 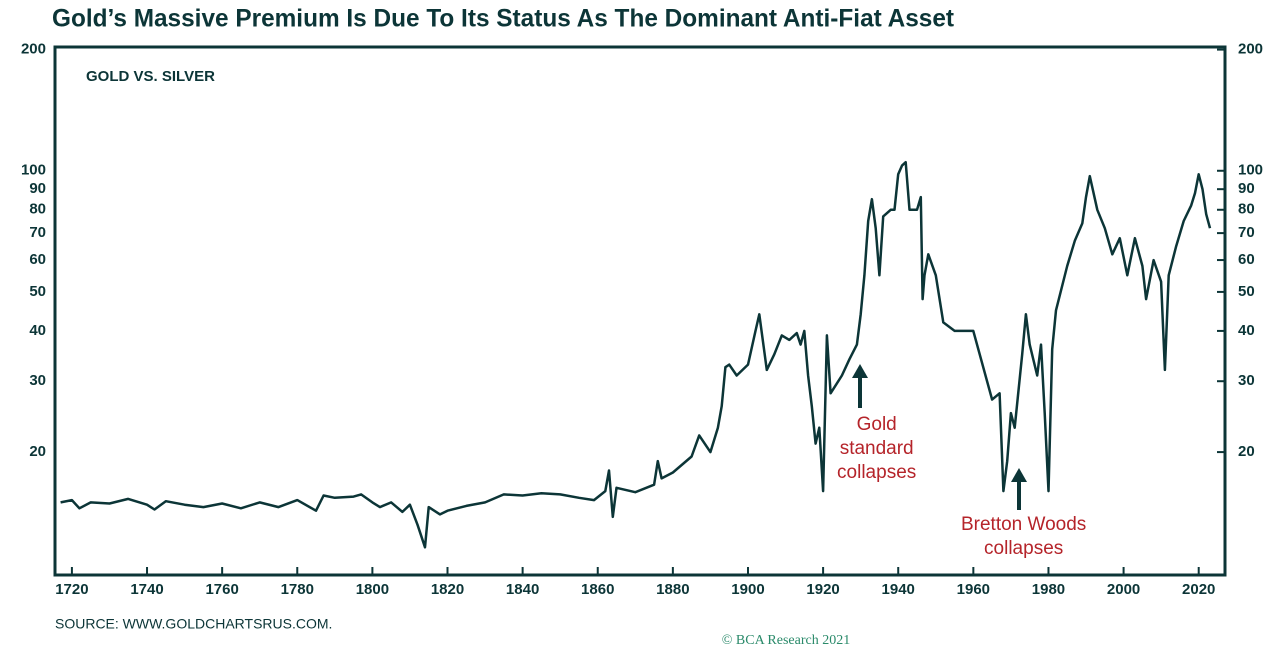 What do you see at coordinates (193, 624) in the screenshot?
I see `source: SOURCE: WWW.GOLDCHARTSRUS.COM.` at bounding box center [193, 624].